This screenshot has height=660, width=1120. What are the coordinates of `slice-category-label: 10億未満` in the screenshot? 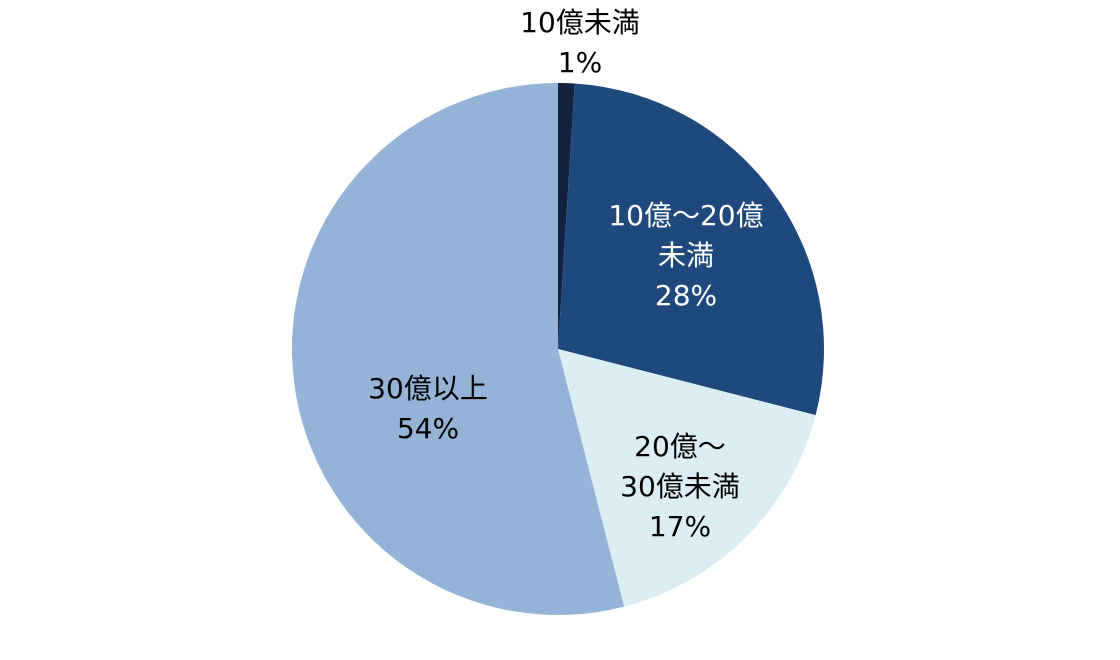 It's located at (580, 22).